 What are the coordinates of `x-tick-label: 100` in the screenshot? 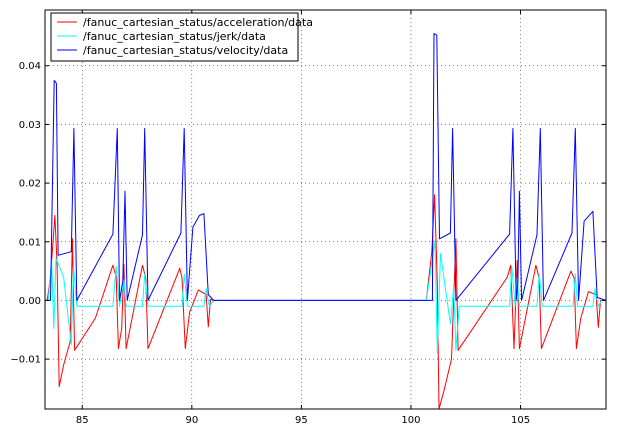 It's located at (410, 420).